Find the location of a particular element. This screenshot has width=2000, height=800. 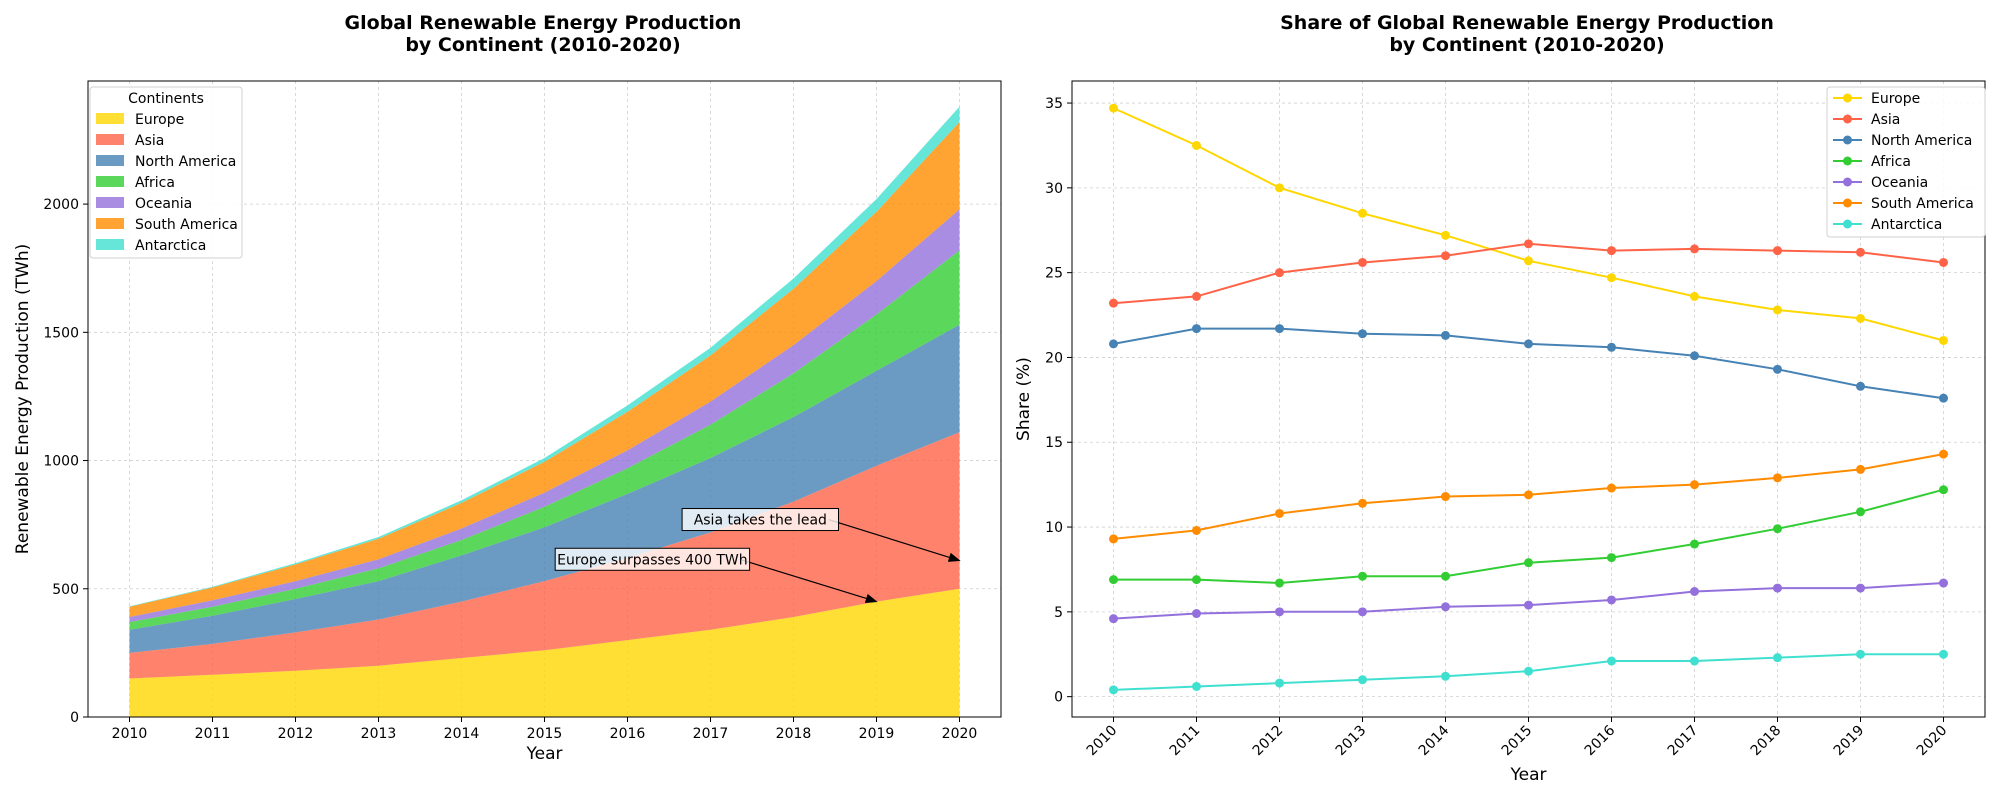

y-tick-label: 1500 is located at coordinates (61, 333).